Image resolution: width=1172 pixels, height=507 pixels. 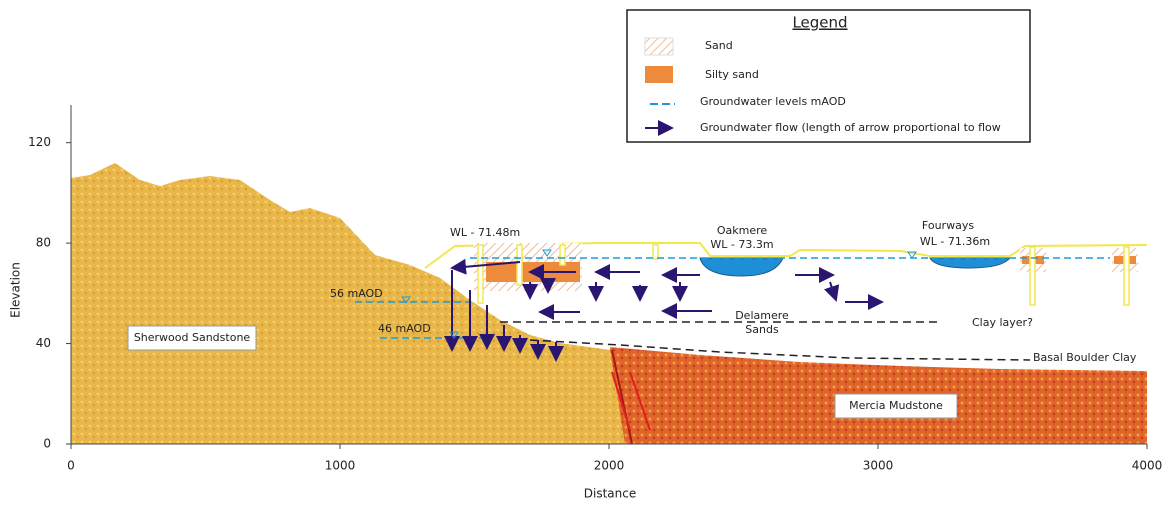 What do you see at coordinates (485, 232) in the screenshot?
I see `annotation: WL - 71.48m` at bounding box center [485, 232].